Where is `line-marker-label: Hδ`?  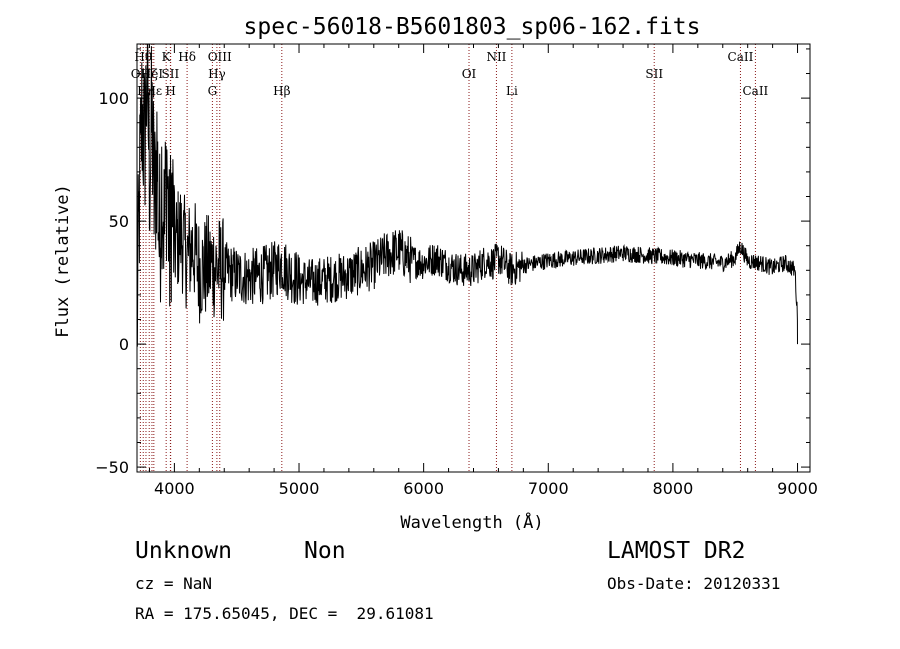 line-marker-label: Hδ is located at coordinates (187, 57).